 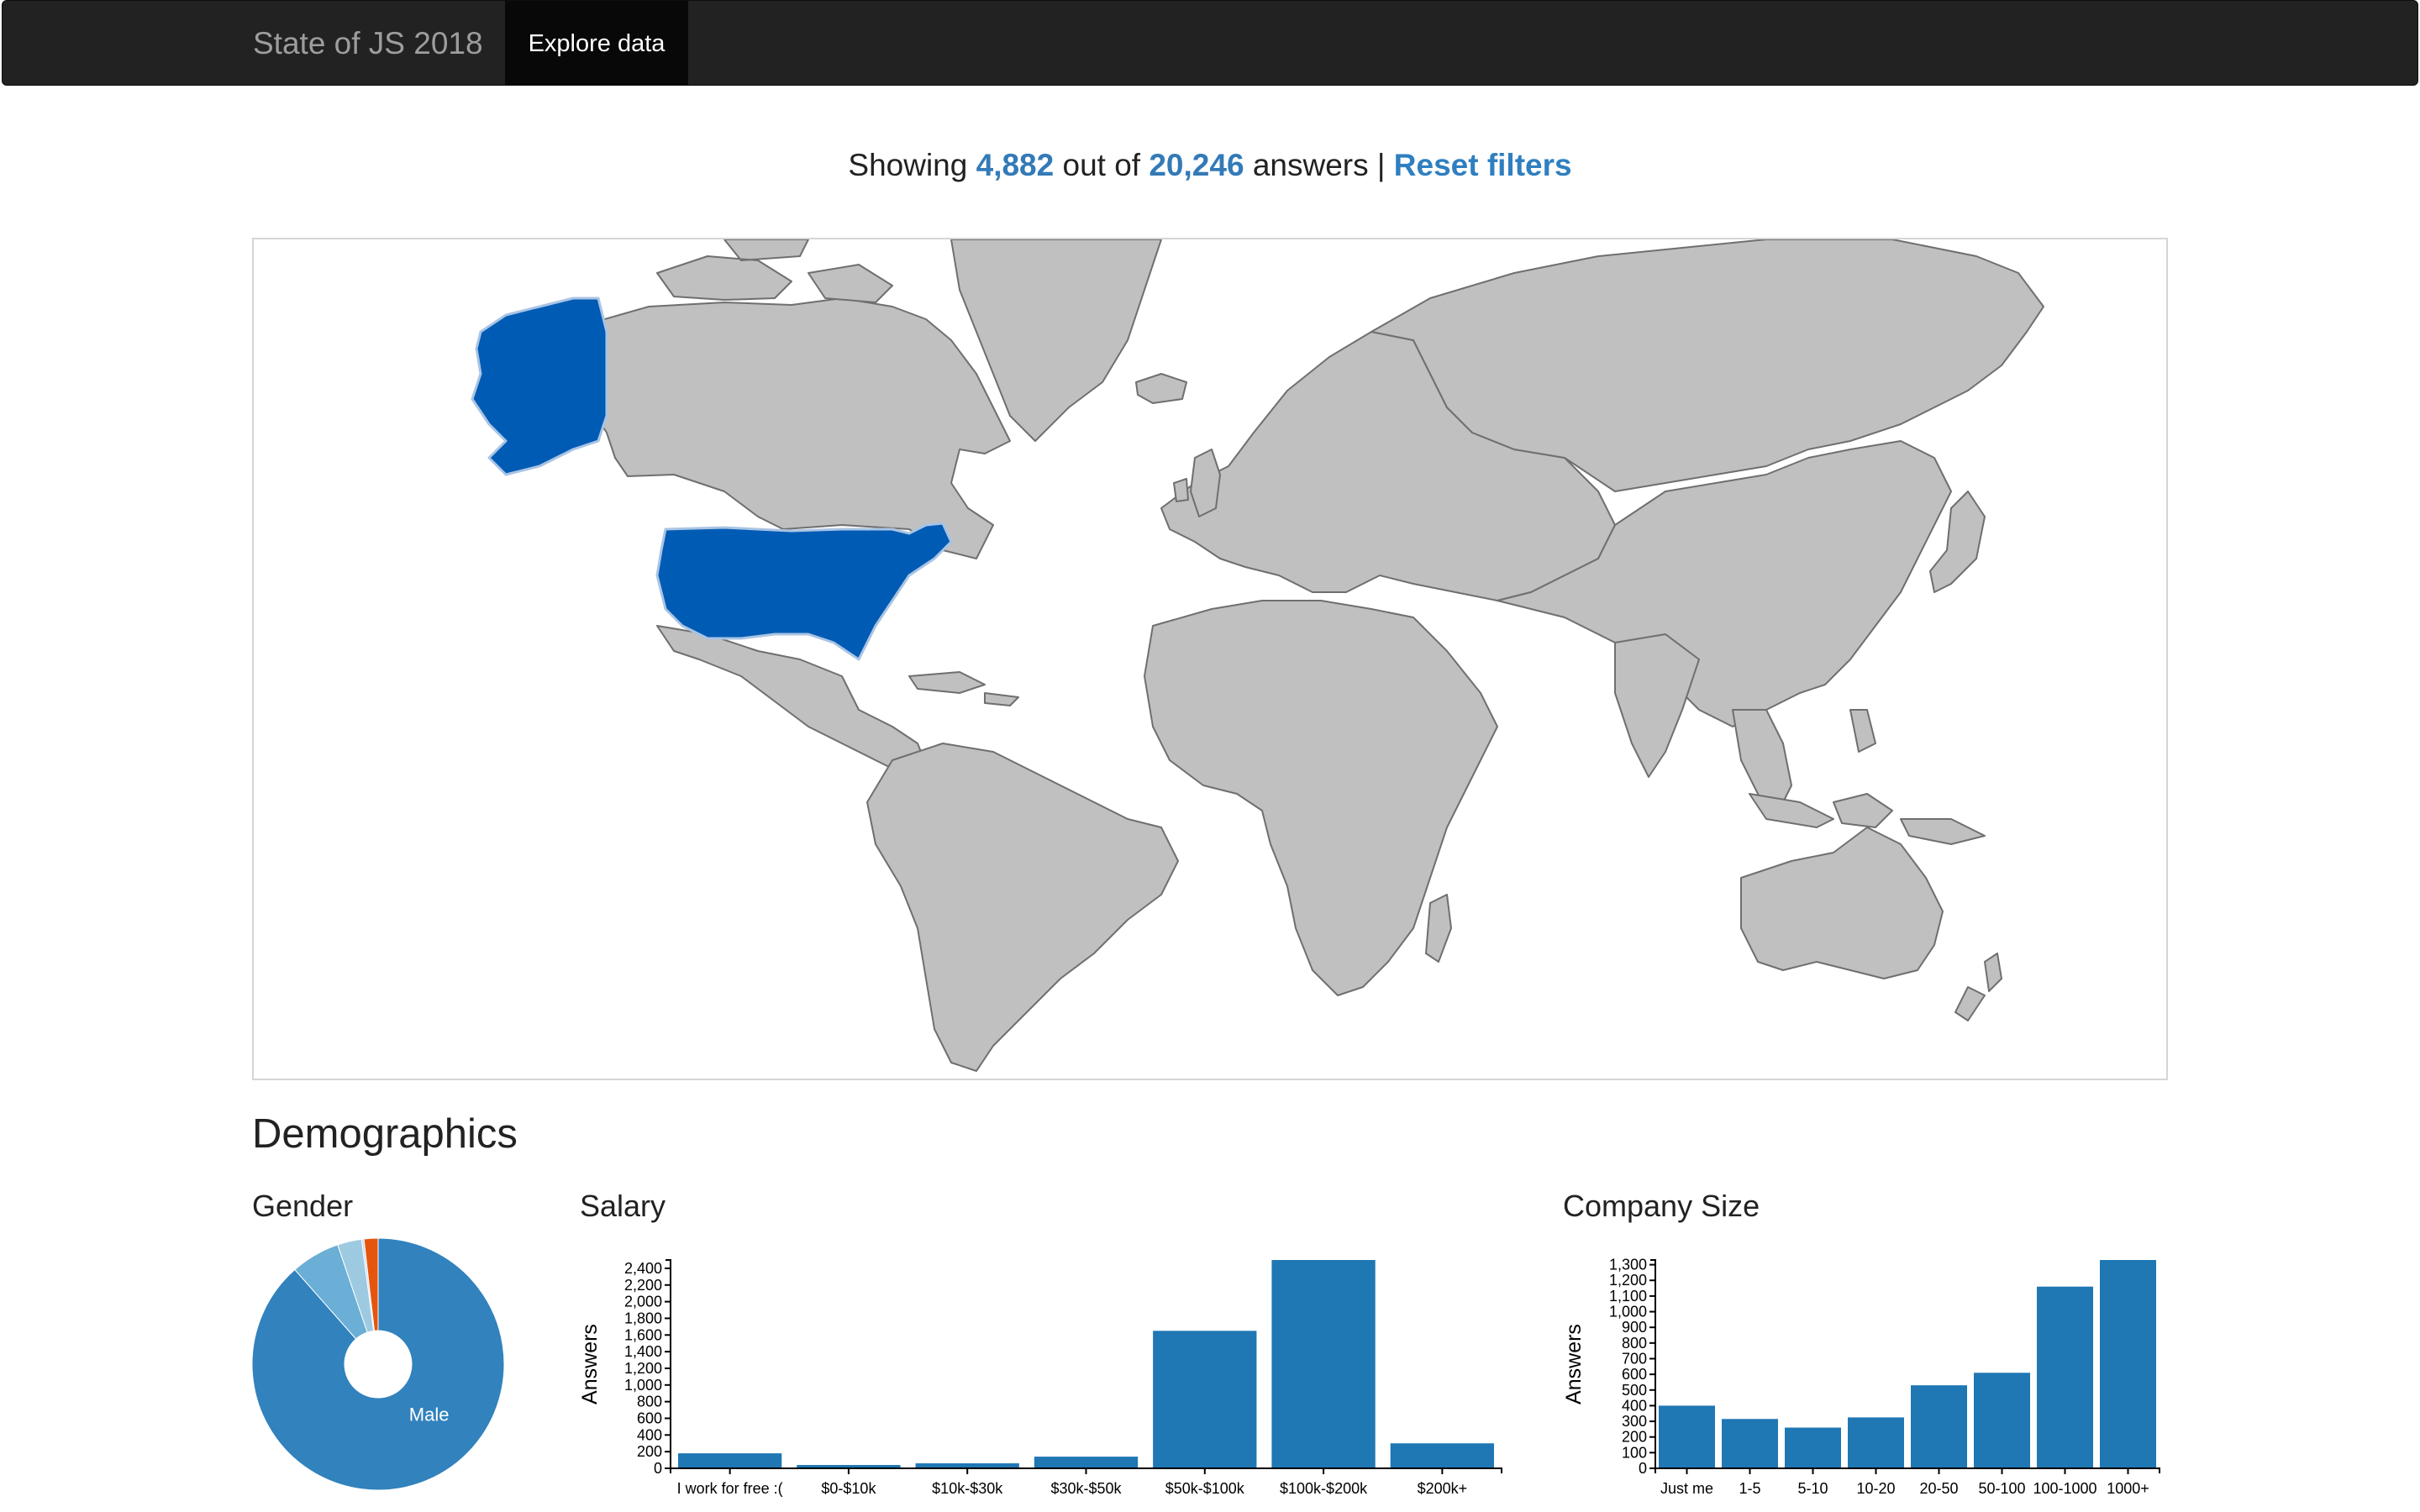 I want to click on country-japan, so click(x=1957, y=542).